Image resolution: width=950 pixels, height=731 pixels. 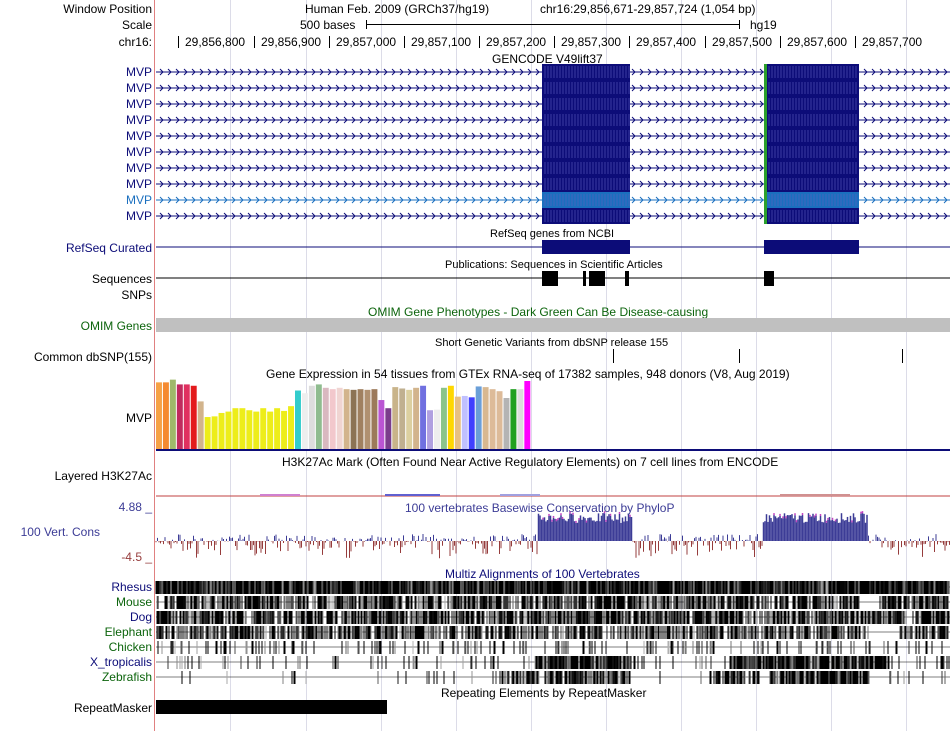 What do you see at coordinates (108, 248) in the screenshot?
I see `refseq-label: RefSeq Curated` at bounding box center [108, 248].